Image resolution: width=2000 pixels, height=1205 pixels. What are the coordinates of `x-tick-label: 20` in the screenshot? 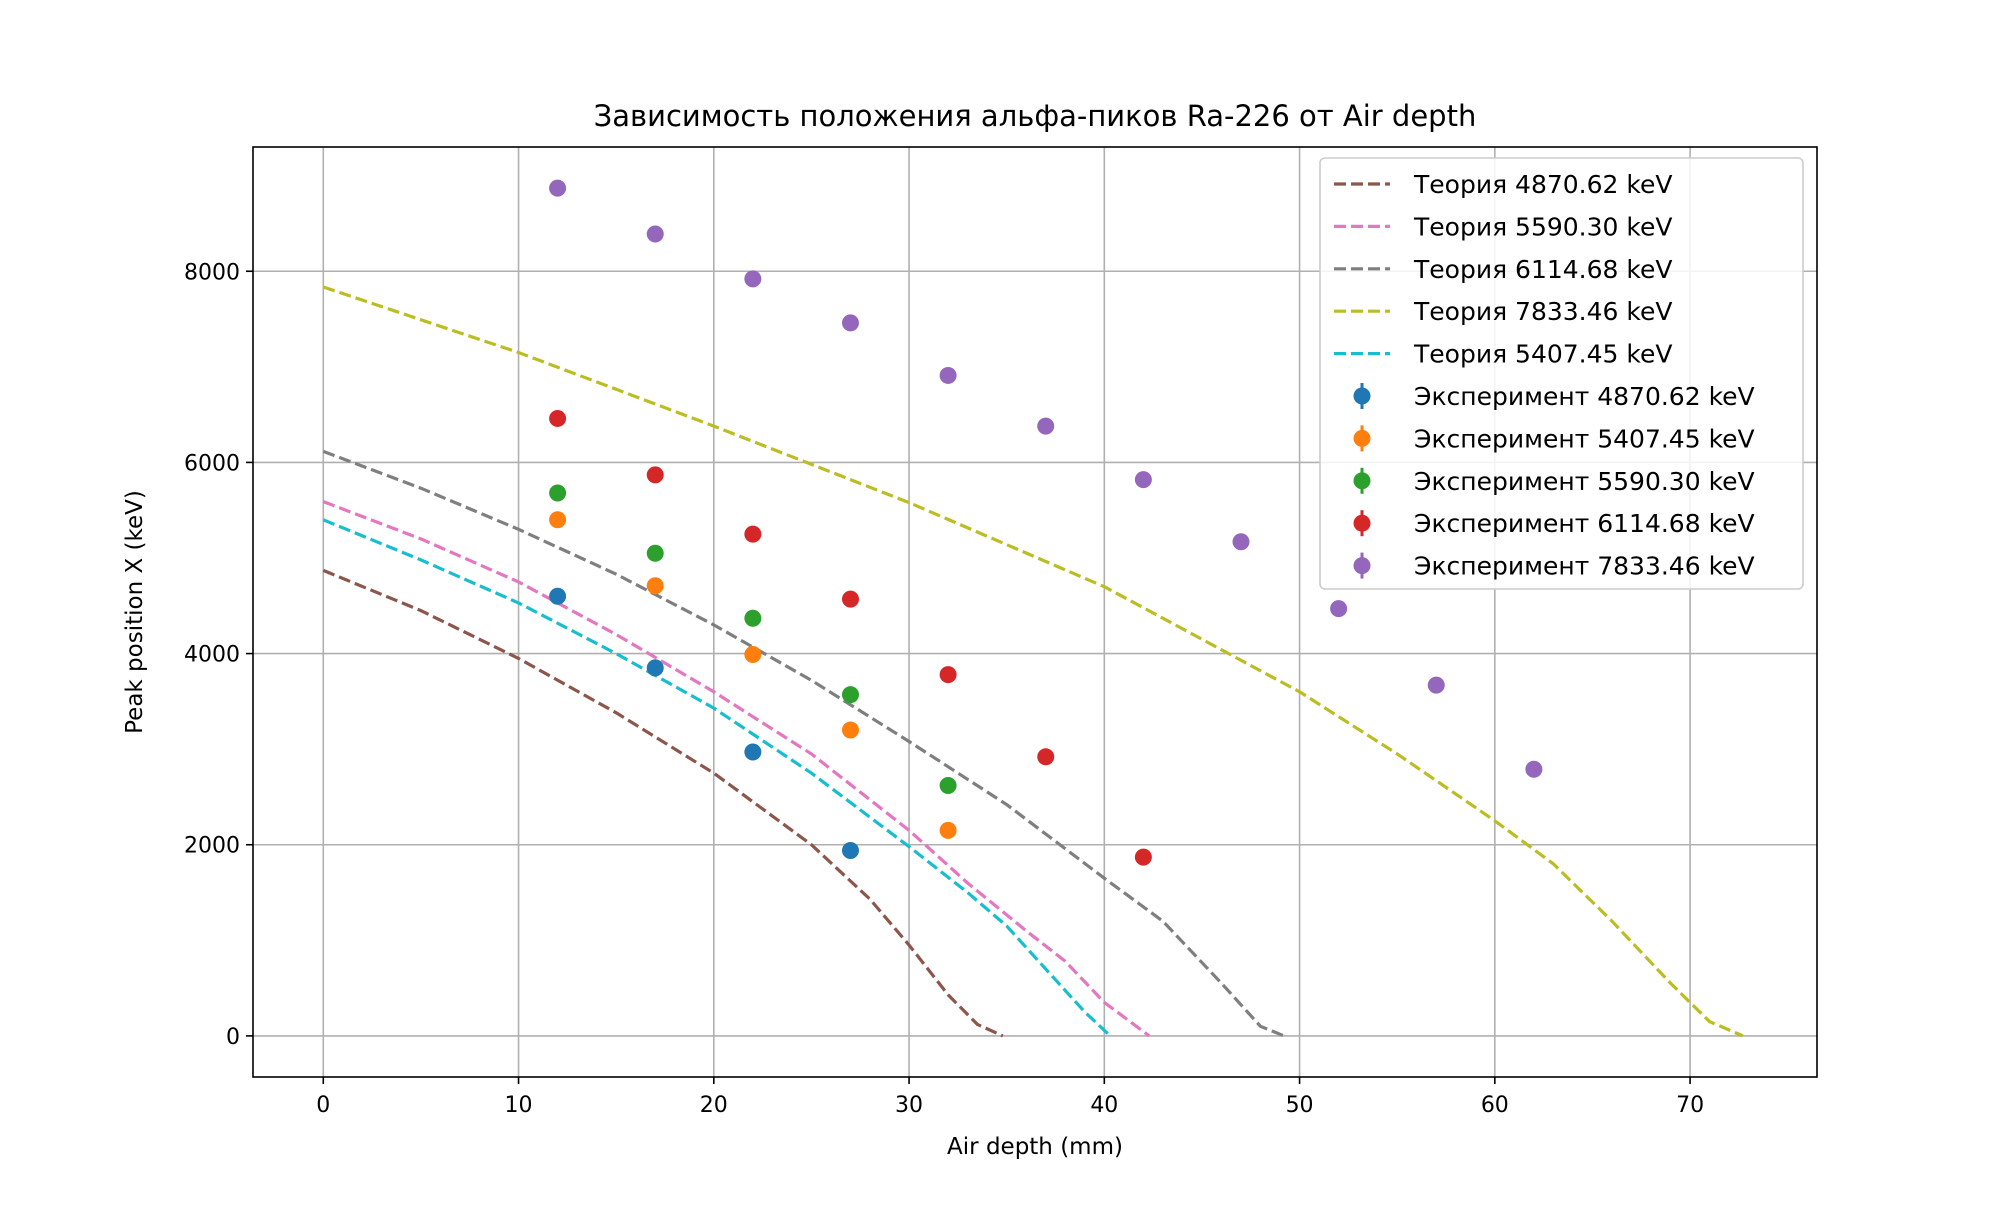 It's located at (714, 1105).